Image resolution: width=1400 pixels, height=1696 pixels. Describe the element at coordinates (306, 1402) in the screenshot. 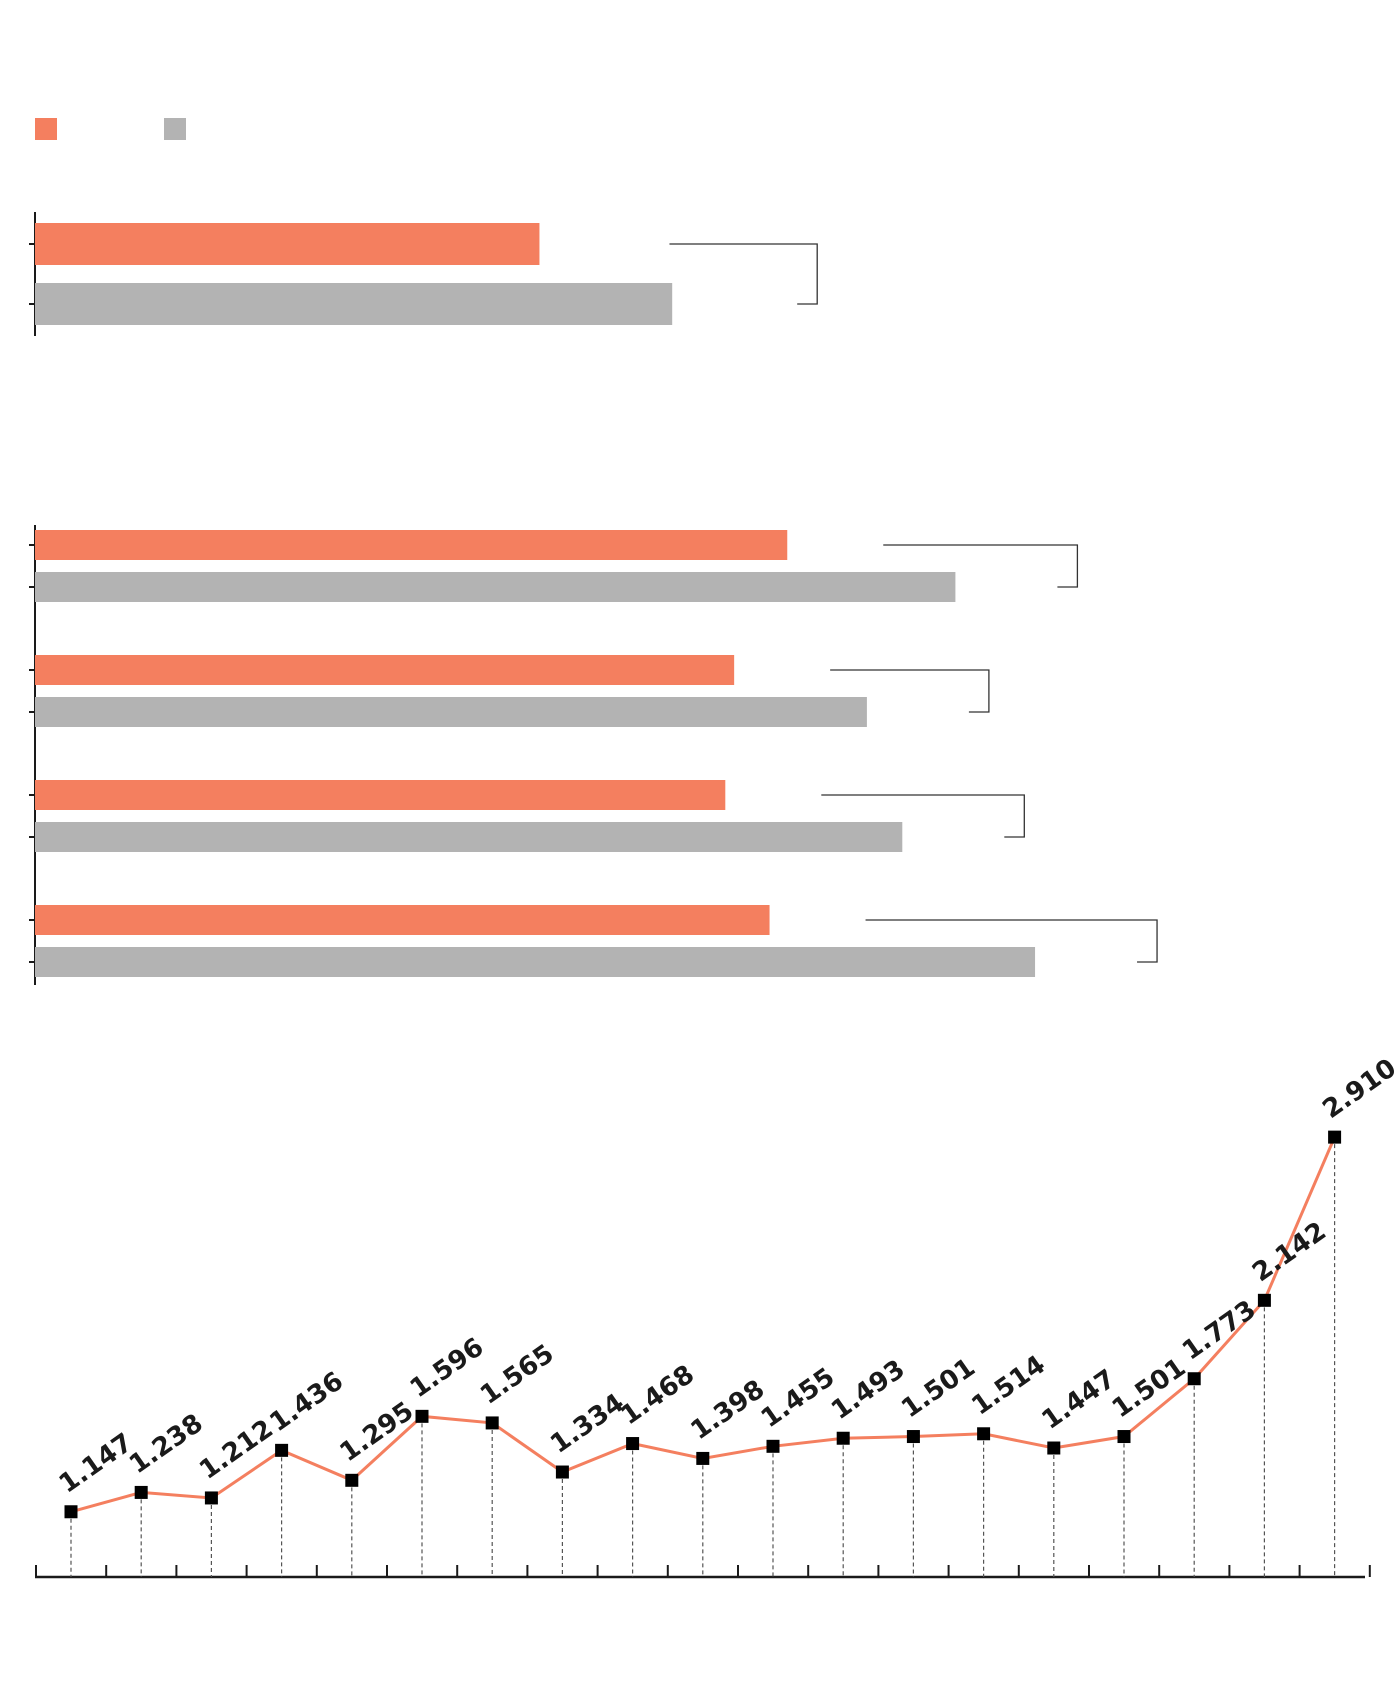

I see `data-label: 1.436` at that location.